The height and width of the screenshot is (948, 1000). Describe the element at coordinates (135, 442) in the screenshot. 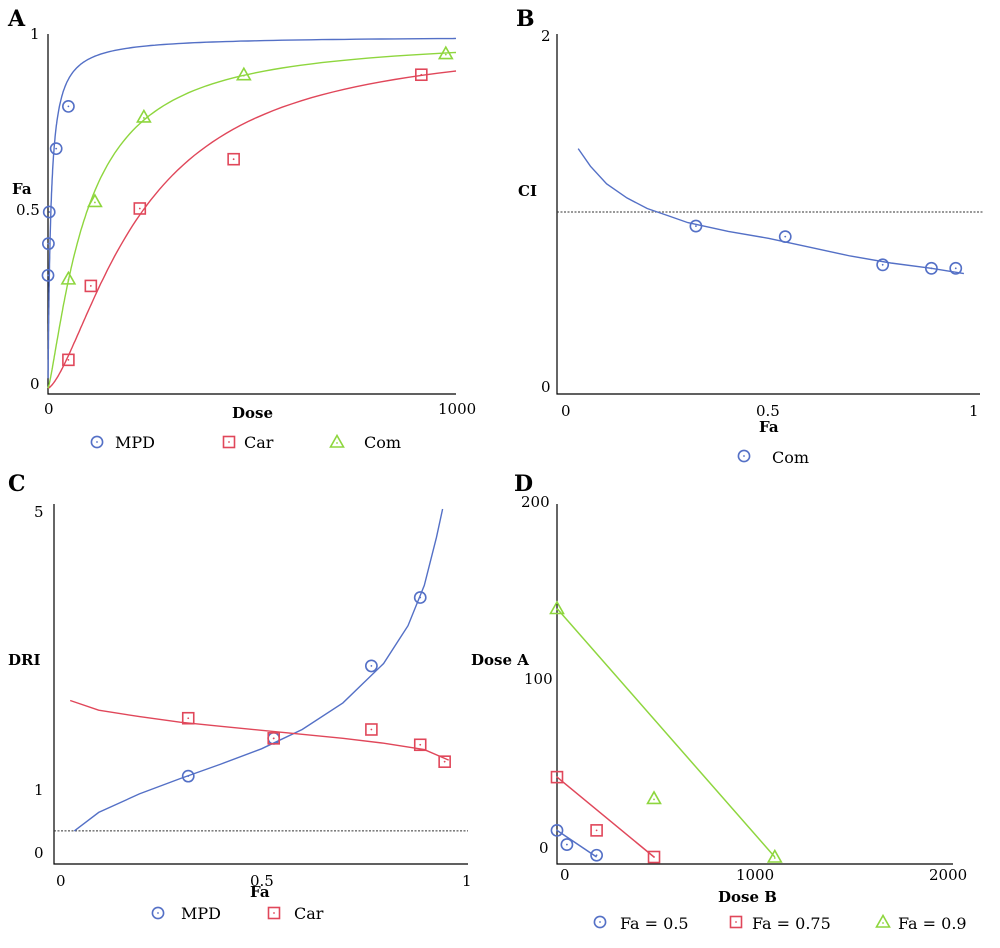

I see `panel-a-legend-mpd: MPD` at that location.